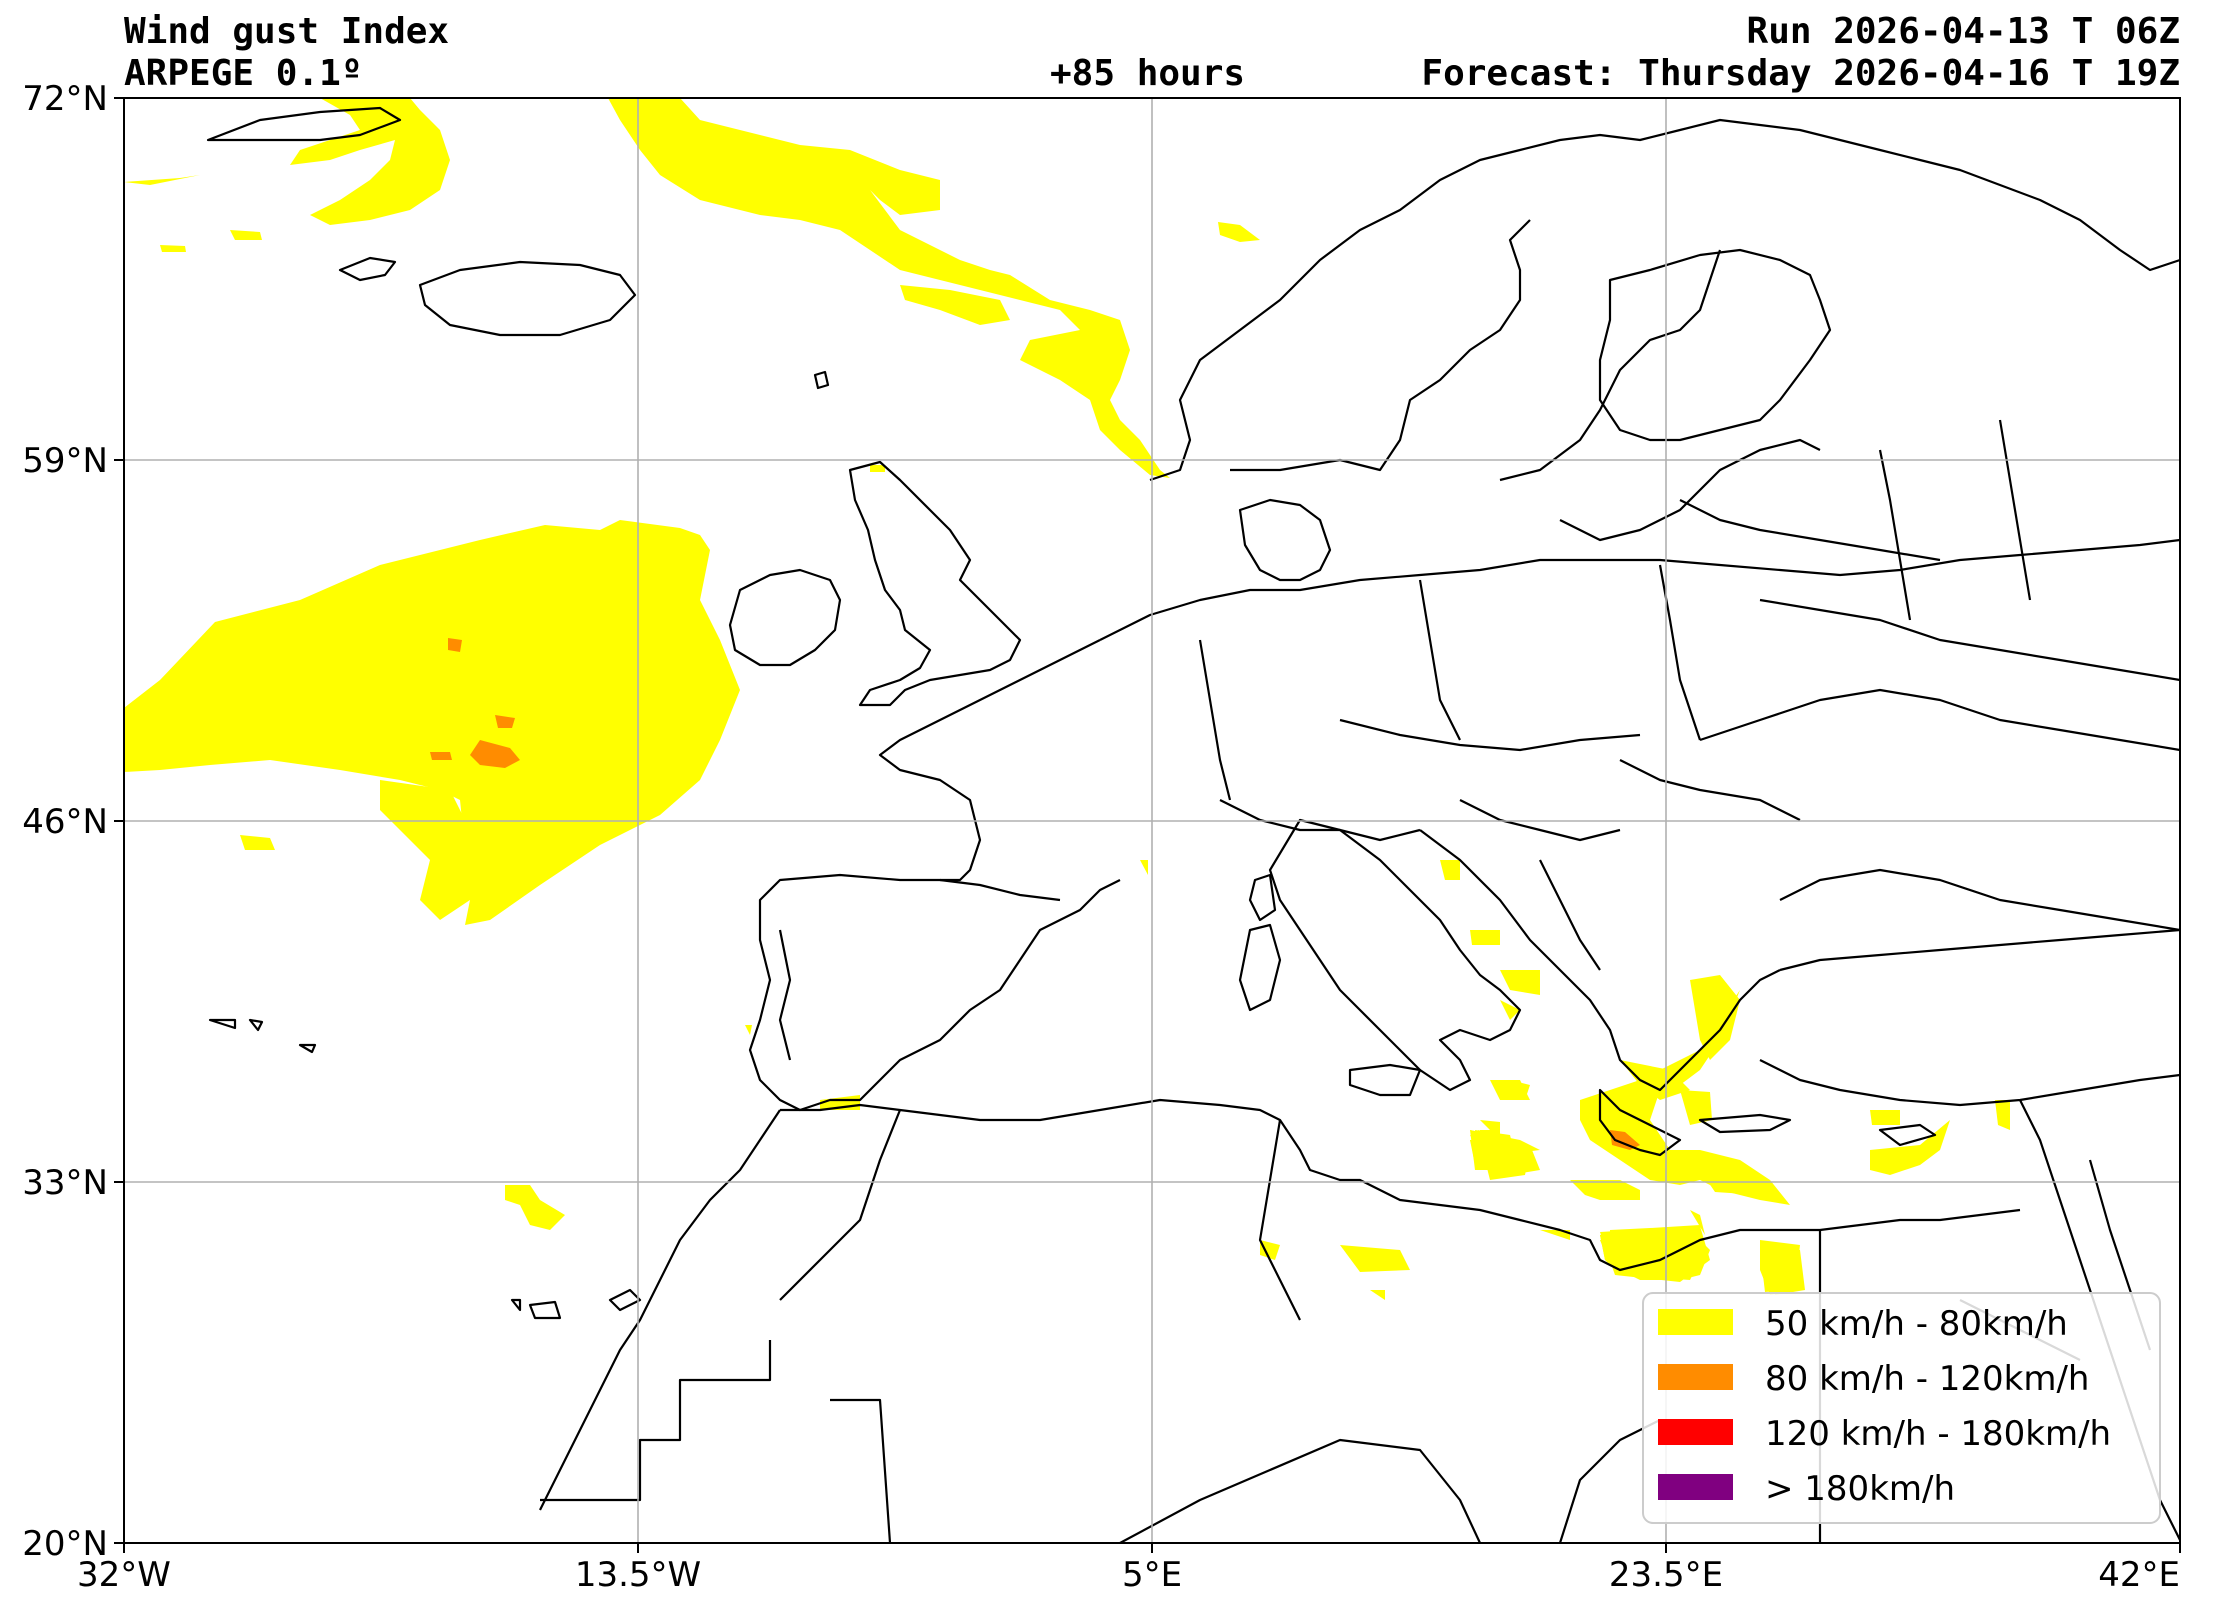  What do you see at coordinates (660, 1310) in the screenshot?
I see `coastline-morocco-atlantic` at bounding box center [660, 1310].